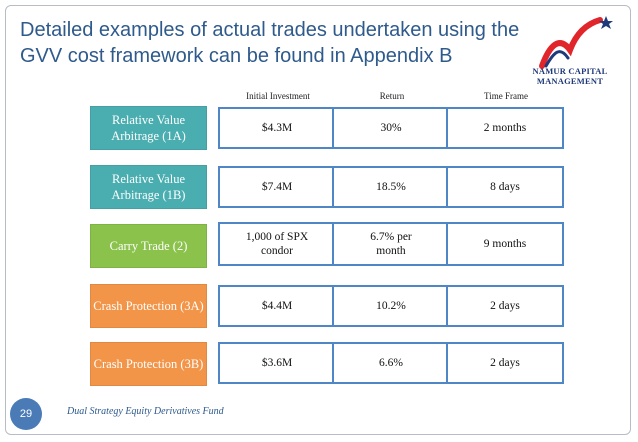 Image resolution: width=638 pixels, height=442 pixels. What do you see at coordinates (391, 306) in the screenshot?
I see `cell-return-3a: 10.2%` at bounding box center [391, 306].